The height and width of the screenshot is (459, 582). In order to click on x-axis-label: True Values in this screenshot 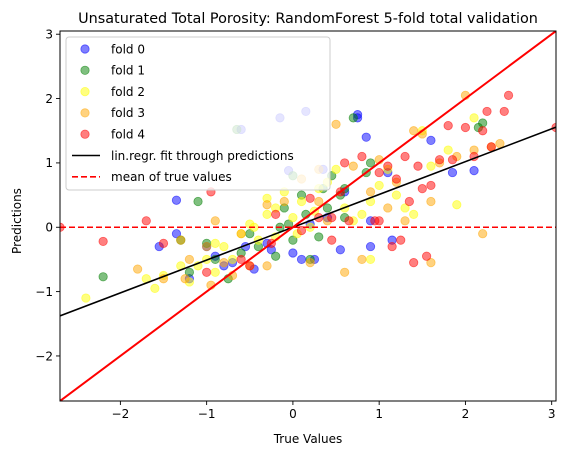, I will do `click(308, 439)`.